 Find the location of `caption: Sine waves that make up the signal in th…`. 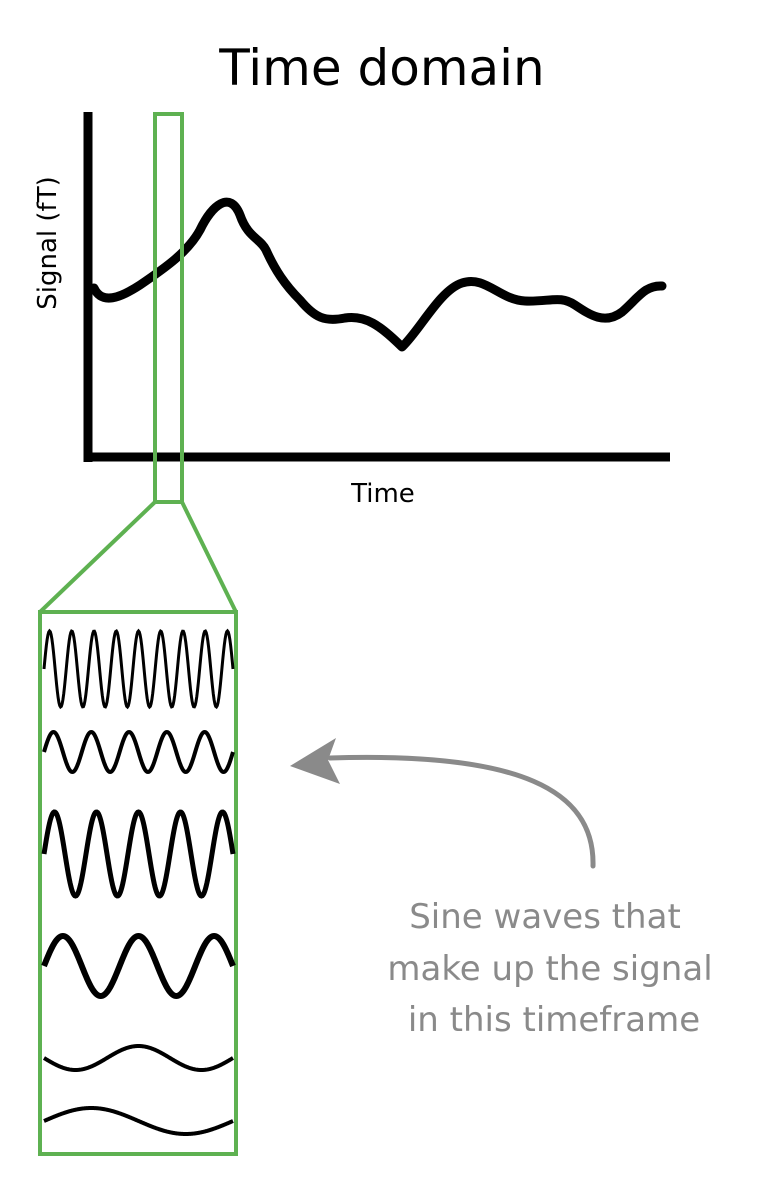

caption: Sine waves that make up the signal in th… is located at coordinates (549, 968).